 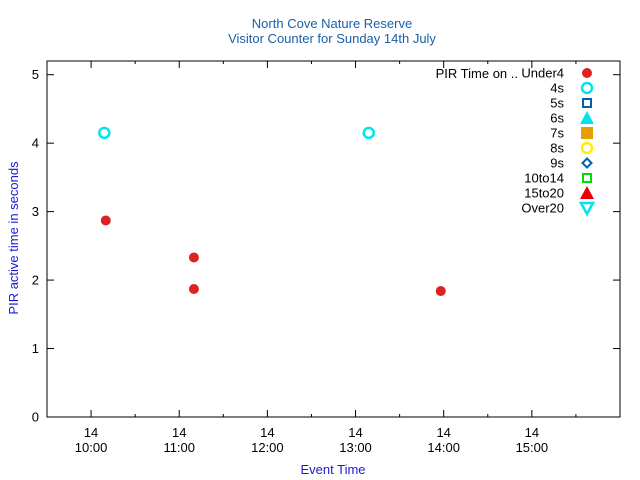 What do you see at coordinates (332, 23) in the screenshot?
I see `chart-title: North Cove Nature Reserve` at bounding box center [332, 23].